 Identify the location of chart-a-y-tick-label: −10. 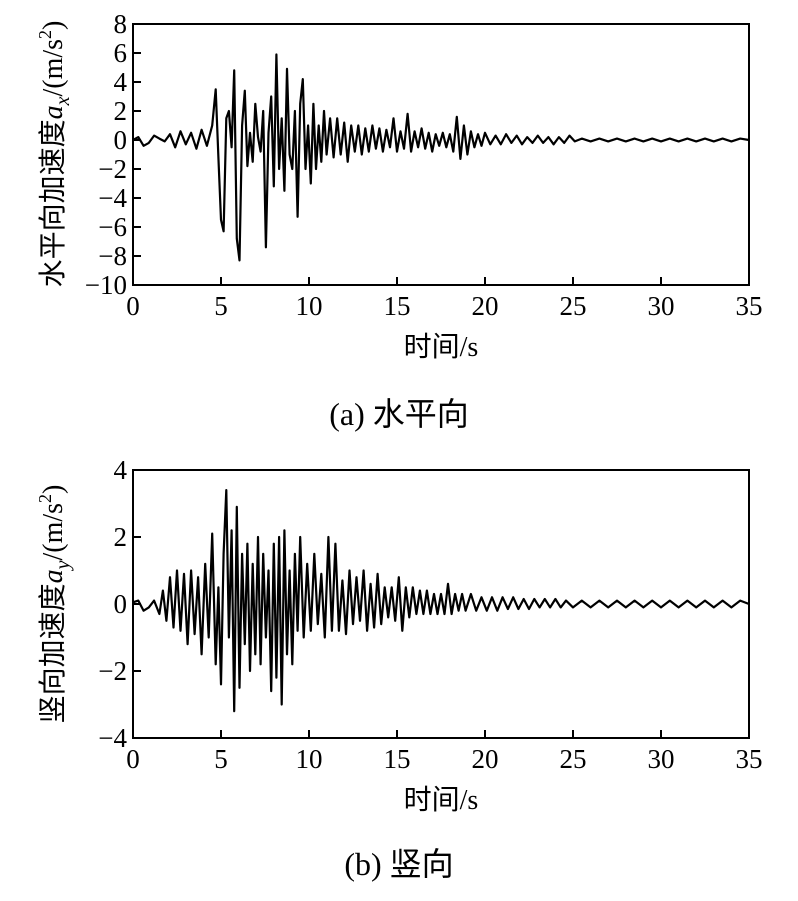
(106, 285).